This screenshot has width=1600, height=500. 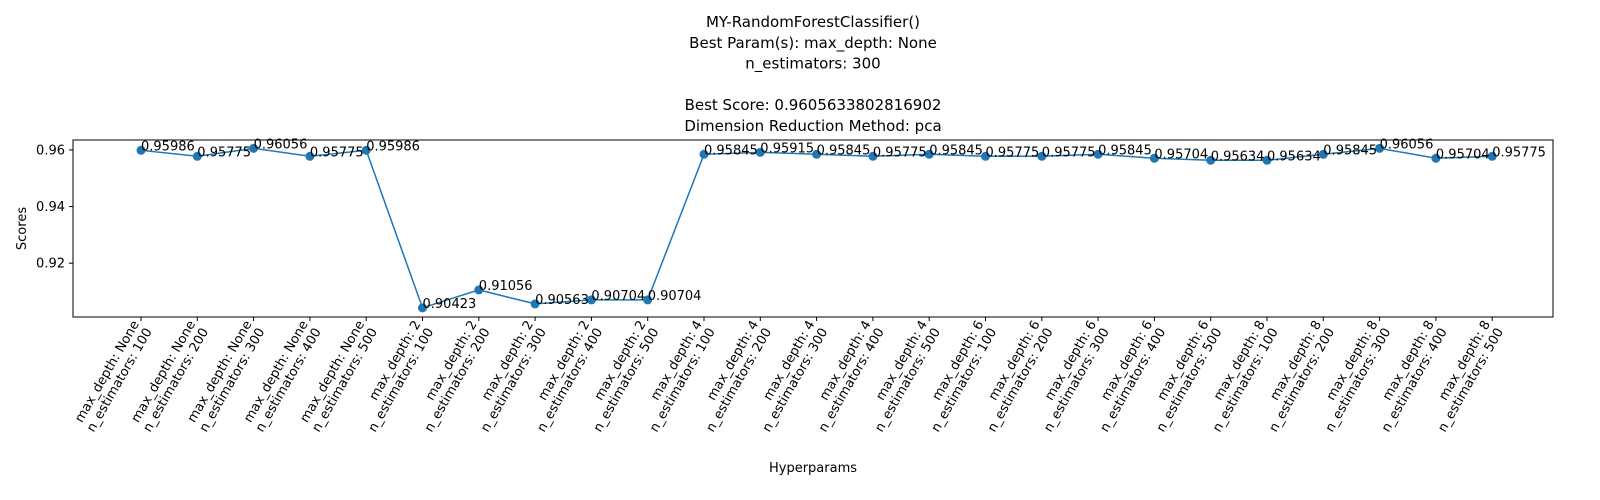 What do you see at coordinates (450, 304) in the screenshot?
I see `data-label: 0.90423` at bounding box center [450, 304].